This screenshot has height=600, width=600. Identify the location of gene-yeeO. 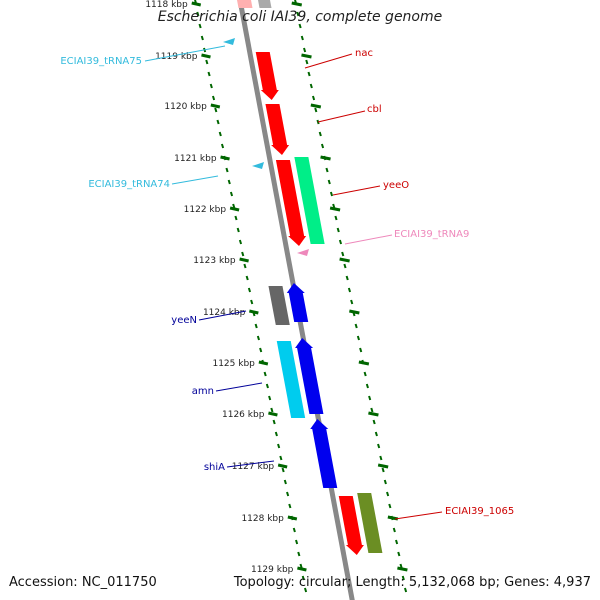
(291, 203).